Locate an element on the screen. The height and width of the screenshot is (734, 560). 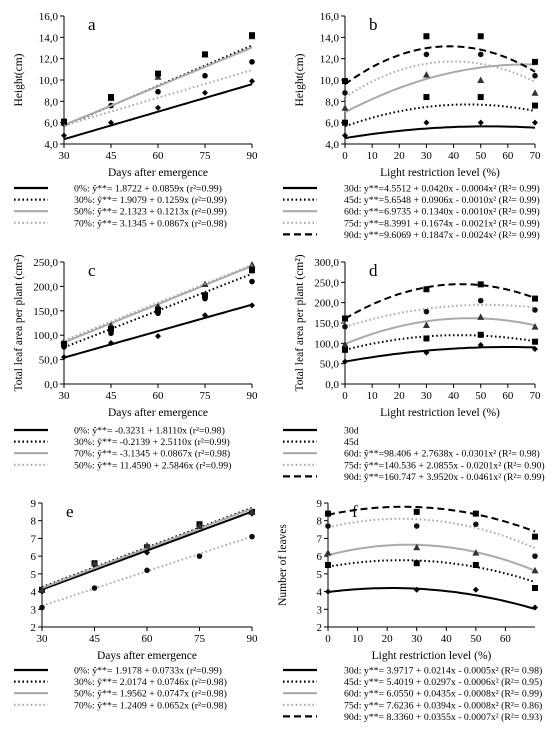
y-axis-label: Total leaf area per plant (cm²) is located at coordinates (300, 322).